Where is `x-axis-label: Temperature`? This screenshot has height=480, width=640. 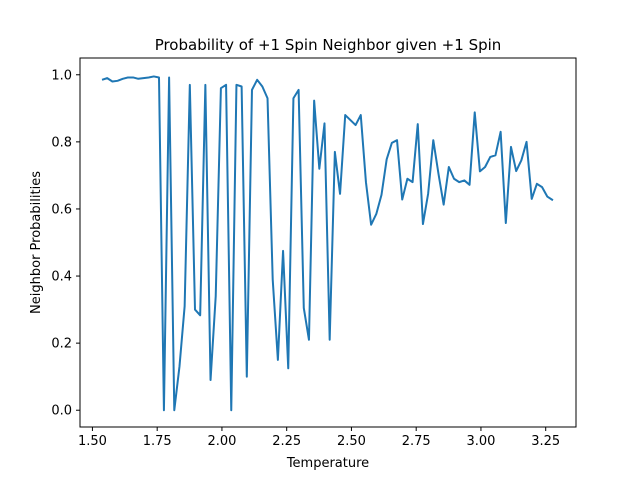
x-axis-label: Temperature is located at coordinates (327, 463).